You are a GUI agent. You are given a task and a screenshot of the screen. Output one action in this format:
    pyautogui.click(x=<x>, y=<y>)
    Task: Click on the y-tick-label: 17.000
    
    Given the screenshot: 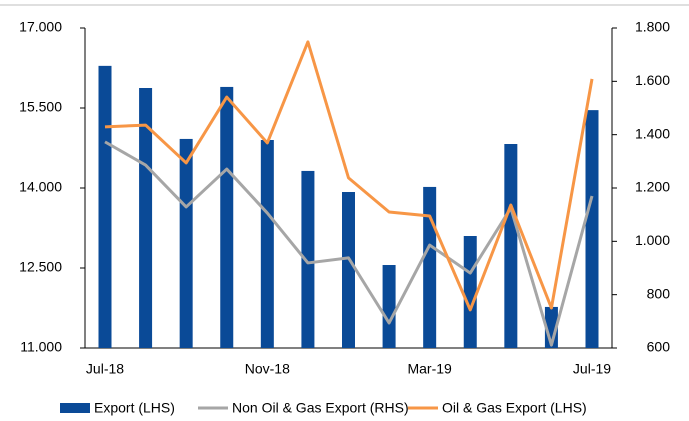 What is the action you would take?
    pyautogui.click(x=40, y=27)
    